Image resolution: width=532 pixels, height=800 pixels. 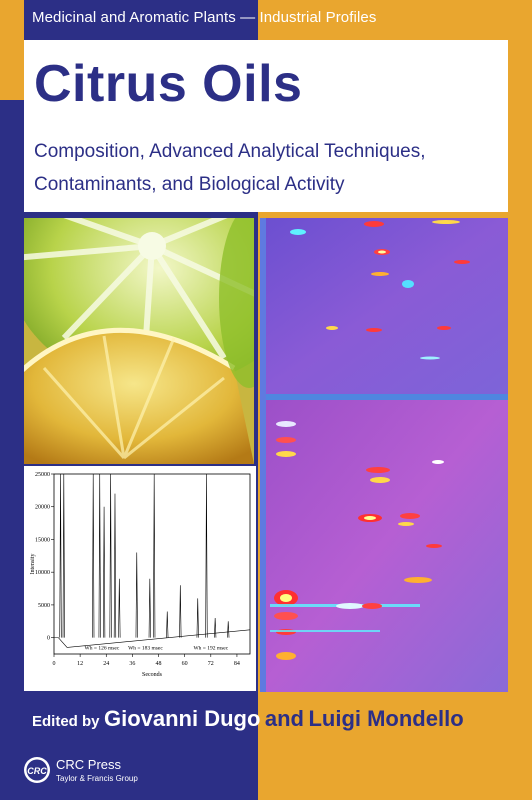 I want to click on editor-2: Luigi Mondello, so click(x=386, y=718).